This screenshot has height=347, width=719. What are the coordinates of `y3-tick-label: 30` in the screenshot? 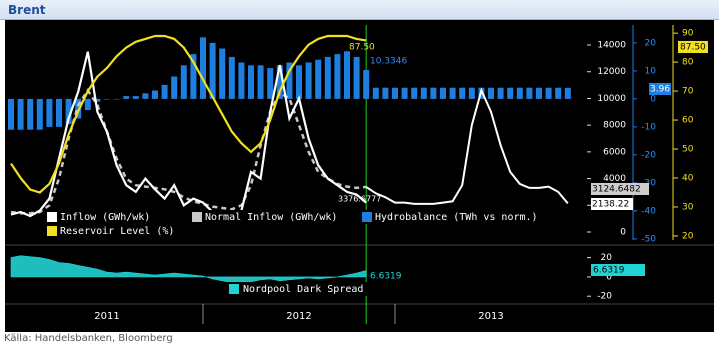 It's located at (688, 207).